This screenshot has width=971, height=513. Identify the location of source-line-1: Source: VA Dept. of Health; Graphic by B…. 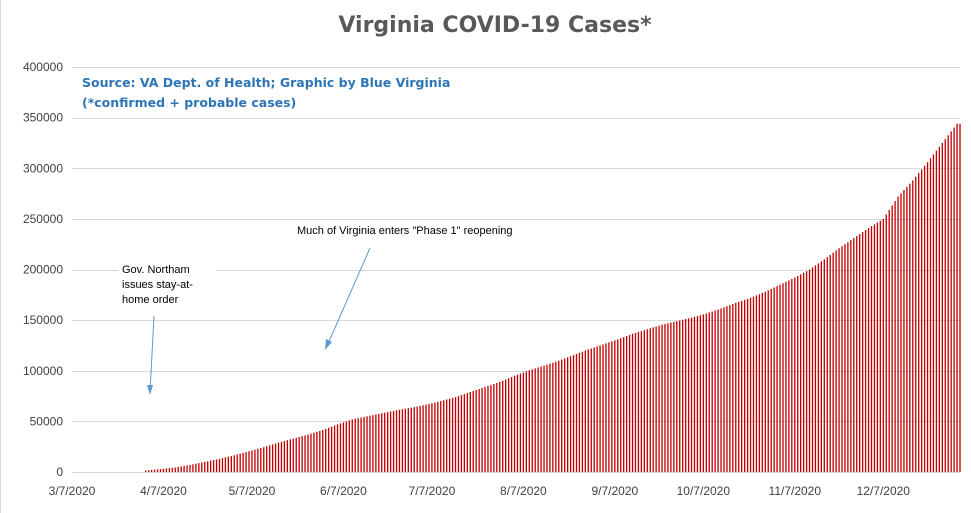
(266, 82).